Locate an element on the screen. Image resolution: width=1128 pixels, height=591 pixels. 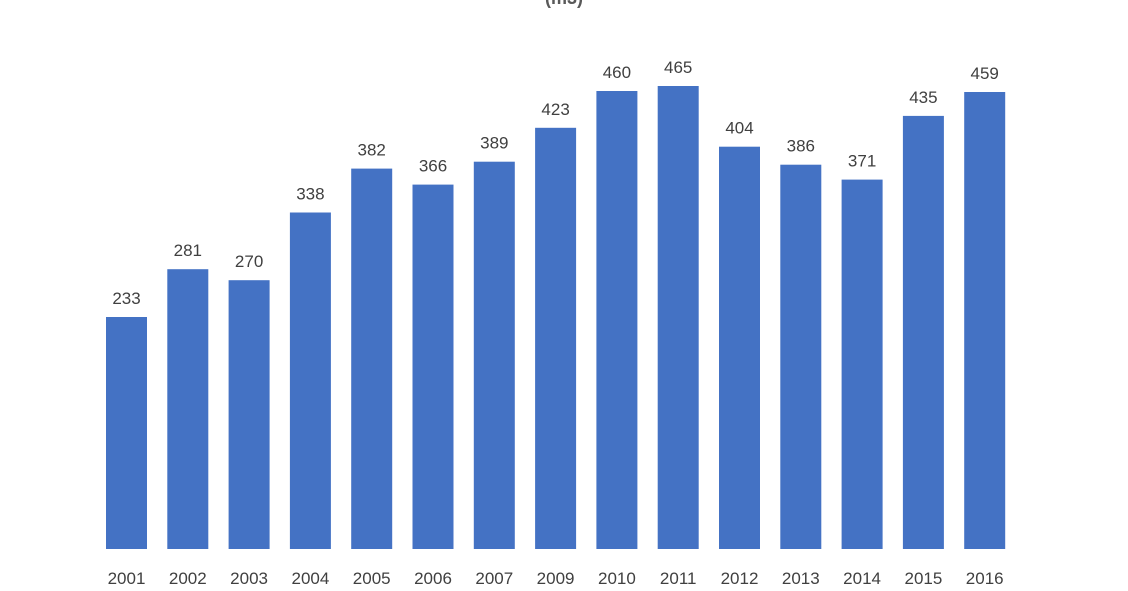
bar-2004 is located at coordinates (310, 380).